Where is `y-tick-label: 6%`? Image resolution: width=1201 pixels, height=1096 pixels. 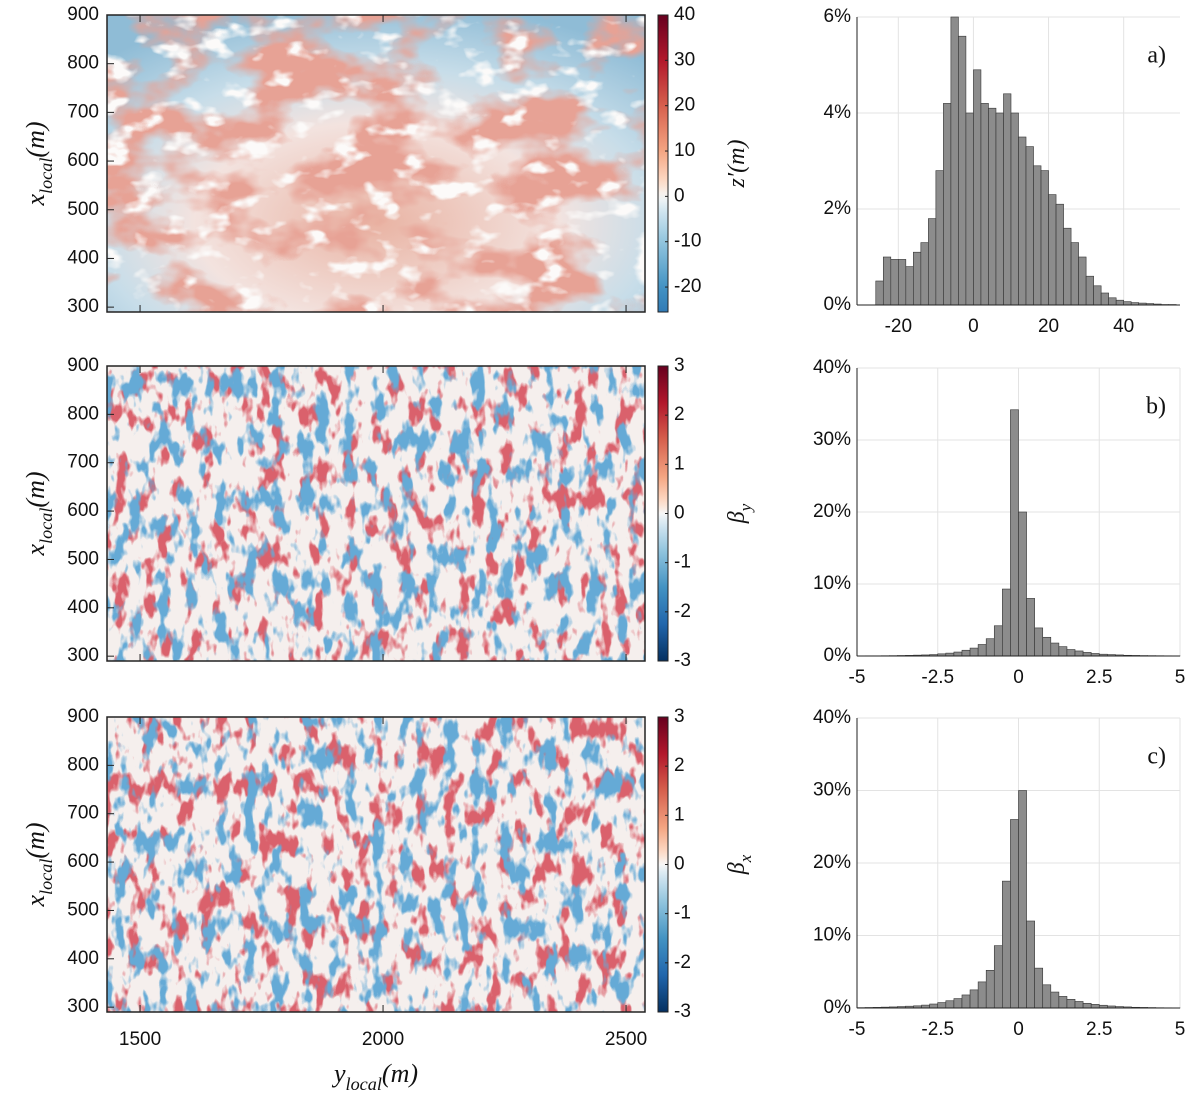
y-tick-label: 6% is located at coordinates (838, 16).